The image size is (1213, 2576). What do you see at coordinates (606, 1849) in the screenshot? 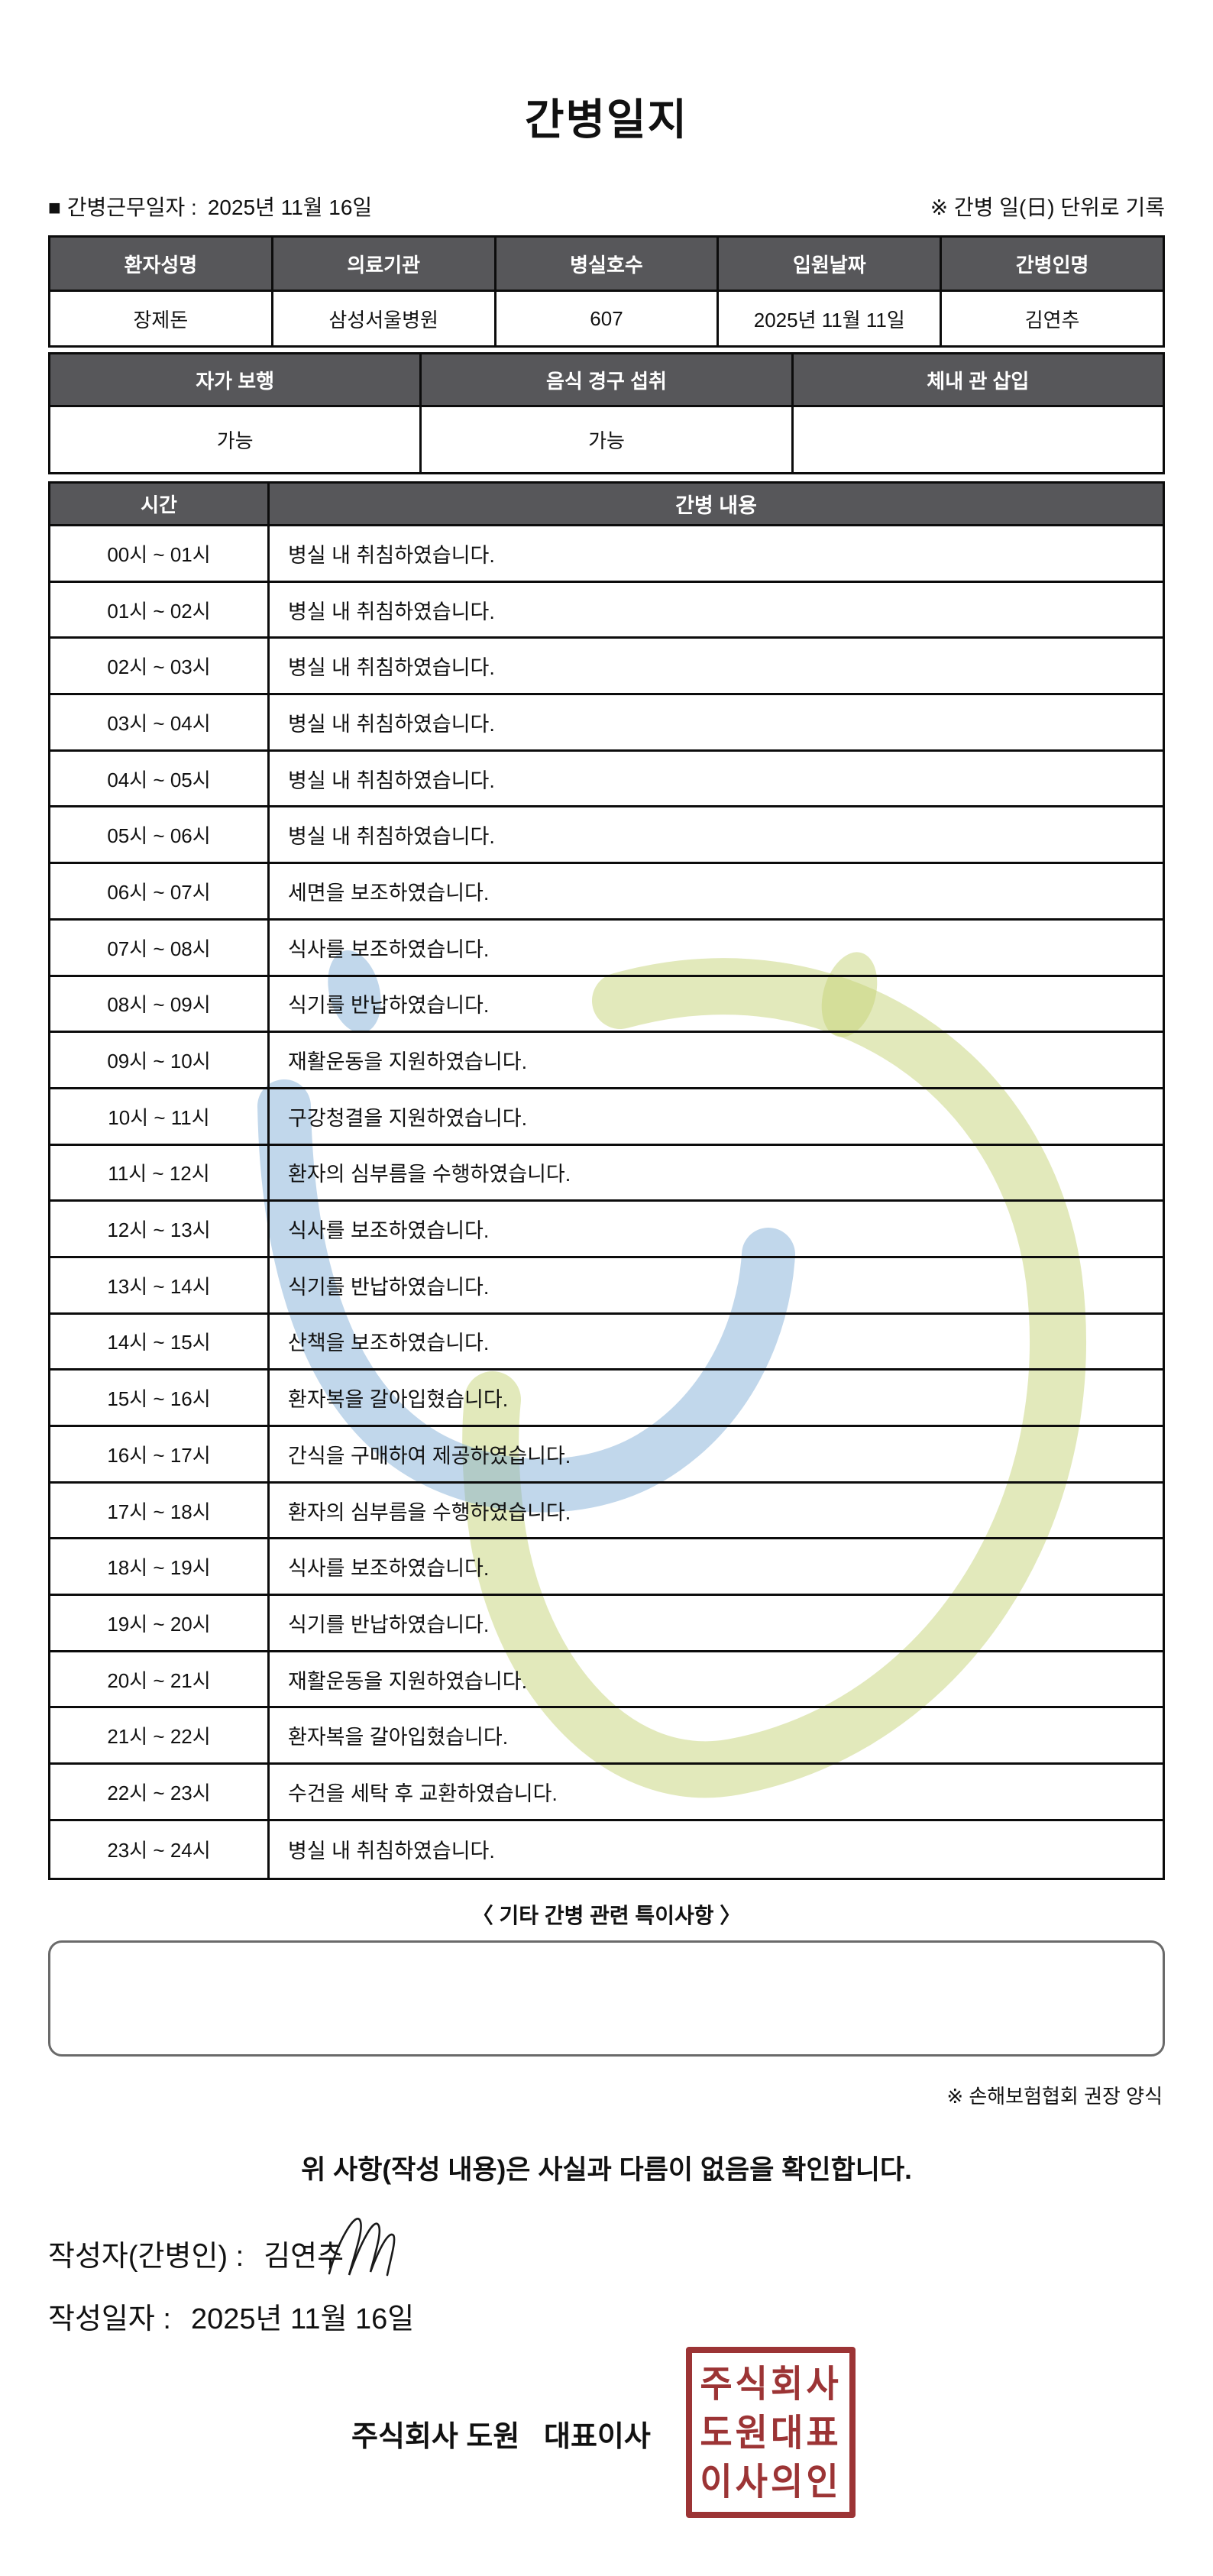
I see `care-log-row: 23시 ~ 24시 병실 내 취침하였습니다.` at bounding box center [606, 1849].